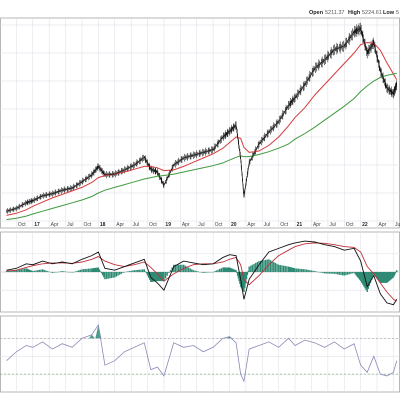 The height and width of the screenshot is (400, 400). What do you see at coordinates (300, 225) in the screenshot?
I see `x-tick-label: 21` at bounding box center [300, 225].